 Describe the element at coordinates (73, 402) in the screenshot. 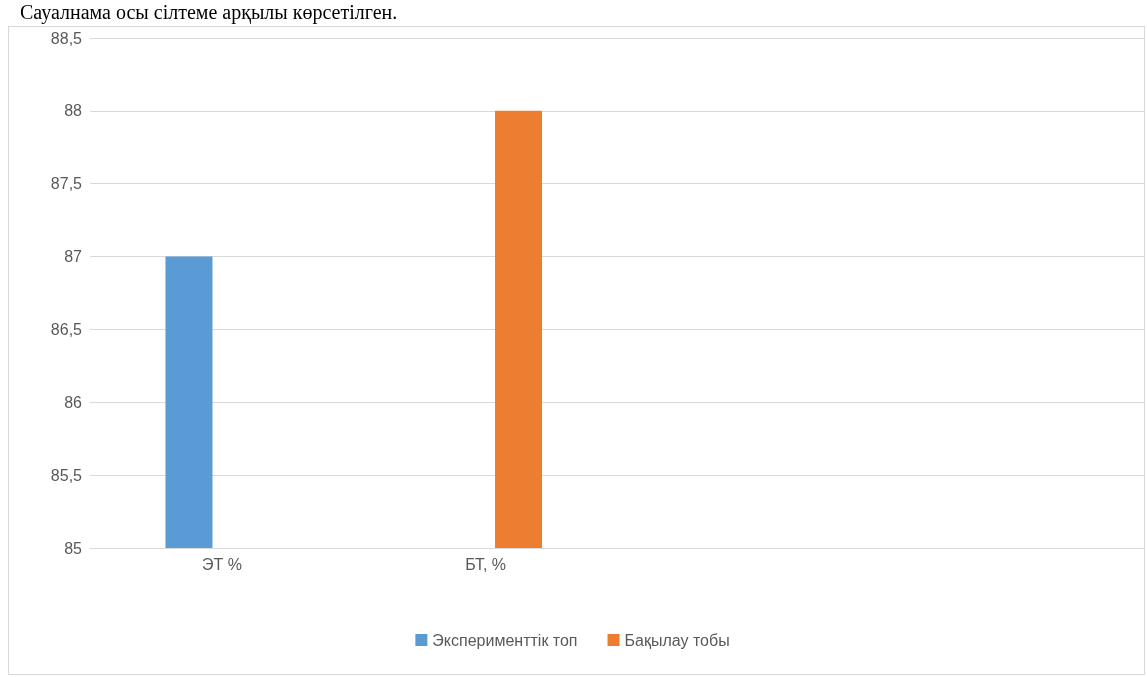

I see `y-tick-label: 86` at that location.